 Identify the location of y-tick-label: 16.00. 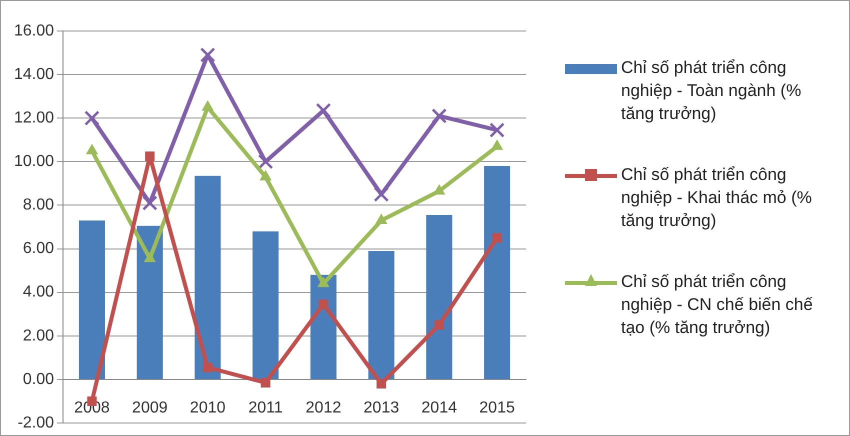
(34, 31).